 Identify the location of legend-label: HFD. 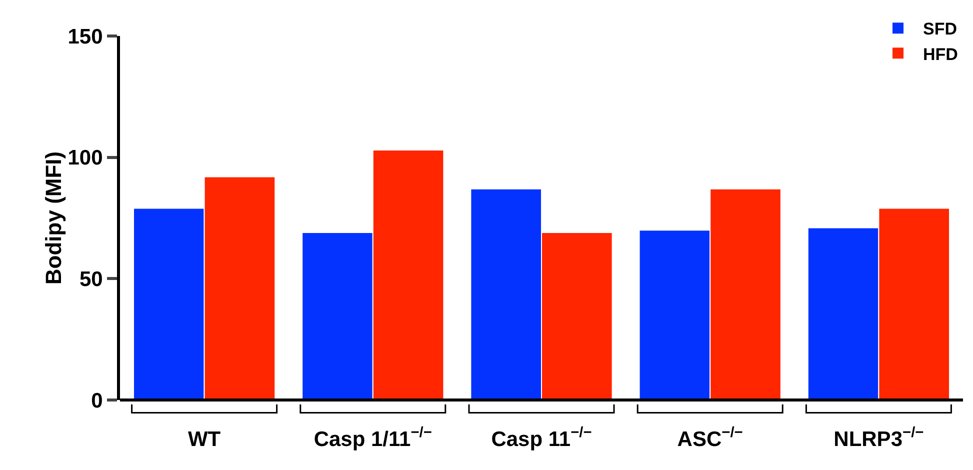
(940, 54).